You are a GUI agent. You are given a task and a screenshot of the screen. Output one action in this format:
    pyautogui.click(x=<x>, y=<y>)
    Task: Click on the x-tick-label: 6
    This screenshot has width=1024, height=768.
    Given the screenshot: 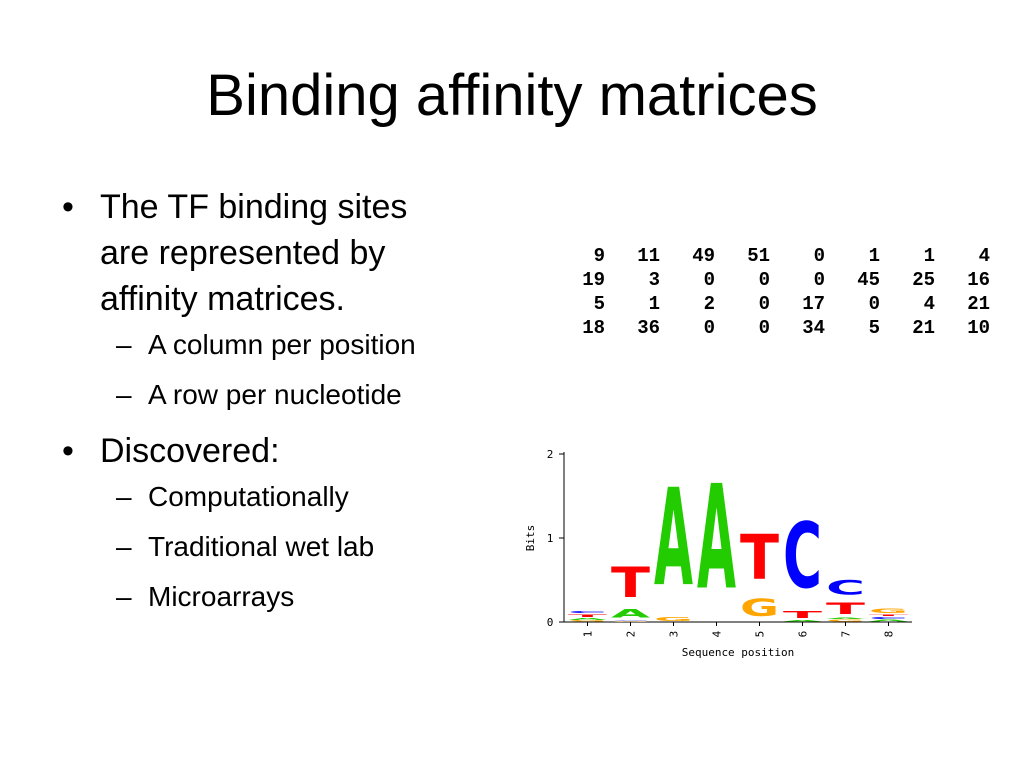 What is the action you would take?
    pyautogui.click(x=803, y=634)
    